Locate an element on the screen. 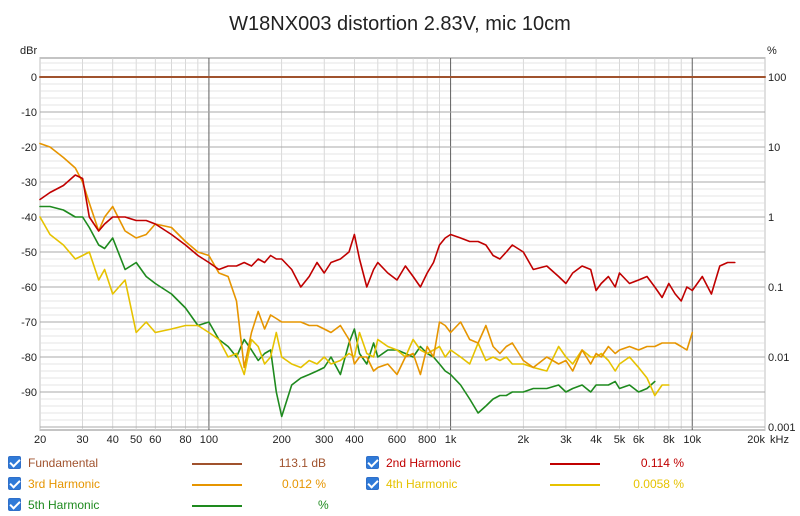  y-tick-label-right: 1 is located at coordinates (771, 218).